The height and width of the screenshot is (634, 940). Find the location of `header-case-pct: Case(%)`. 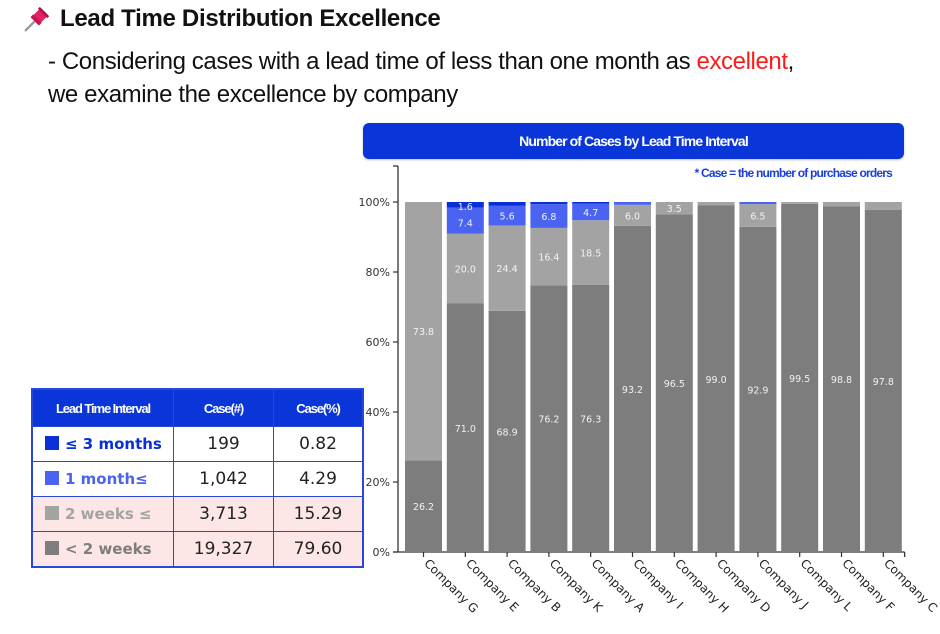

header-case-pct: Case(%) is located at coordinates (318, 407).